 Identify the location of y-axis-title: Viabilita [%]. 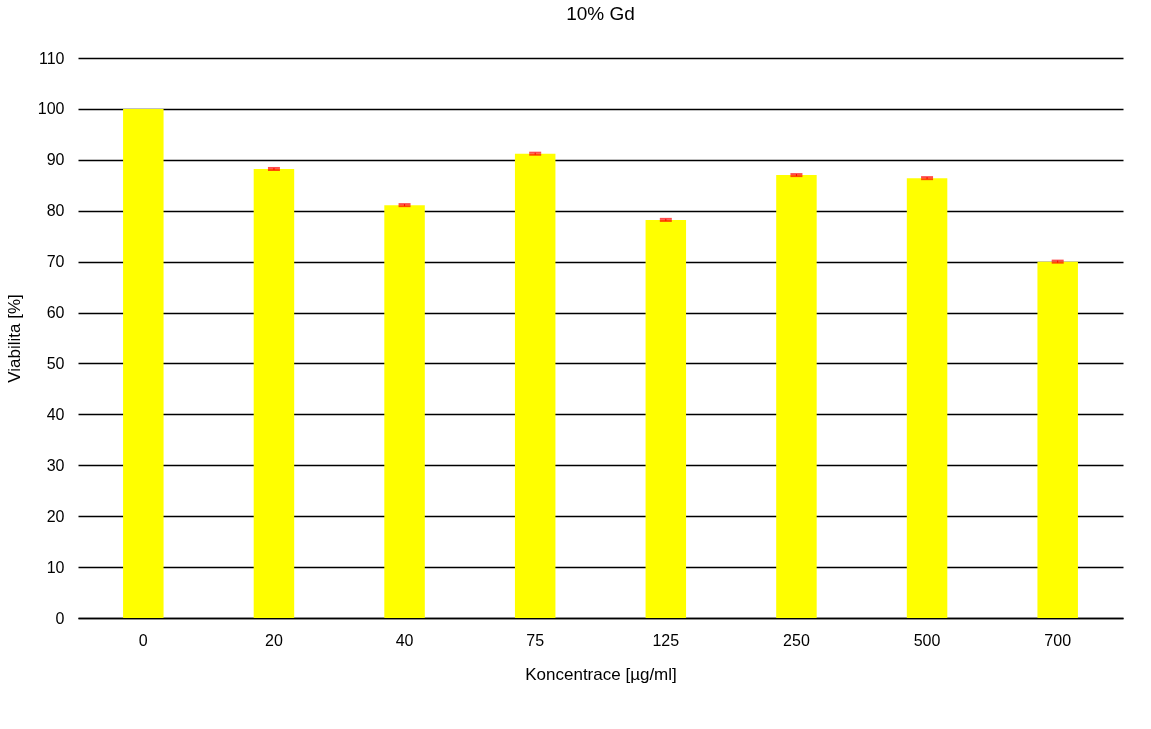
(14, 338).